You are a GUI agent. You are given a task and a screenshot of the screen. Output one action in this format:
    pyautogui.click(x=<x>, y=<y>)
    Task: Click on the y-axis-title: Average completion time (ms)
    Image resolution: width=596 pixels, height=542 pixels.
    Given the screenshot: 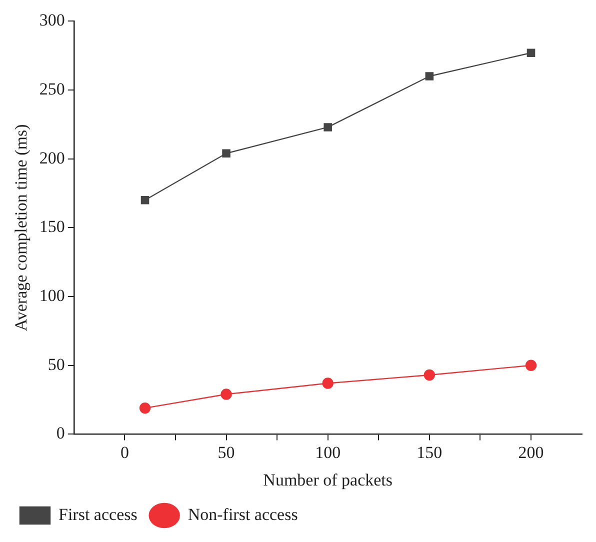 What is the action you would take?
    pyautogui.click(x=21, y=228)
    